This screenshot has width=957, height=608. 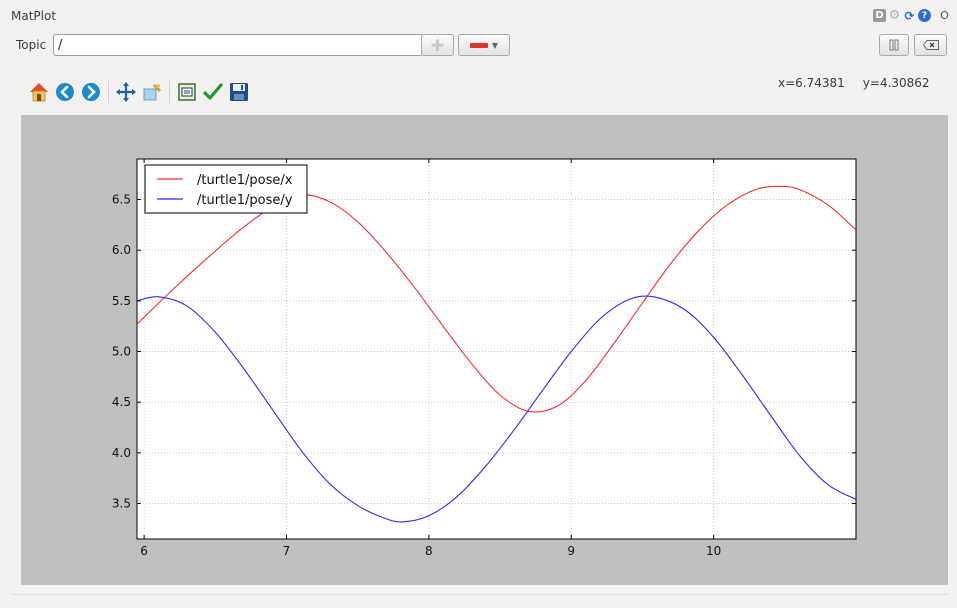 What do you see at coordinates (245, 180) in the screenshot?
I see `legend-label: /turtle1/pose/x` at bounding box center [245, 180].